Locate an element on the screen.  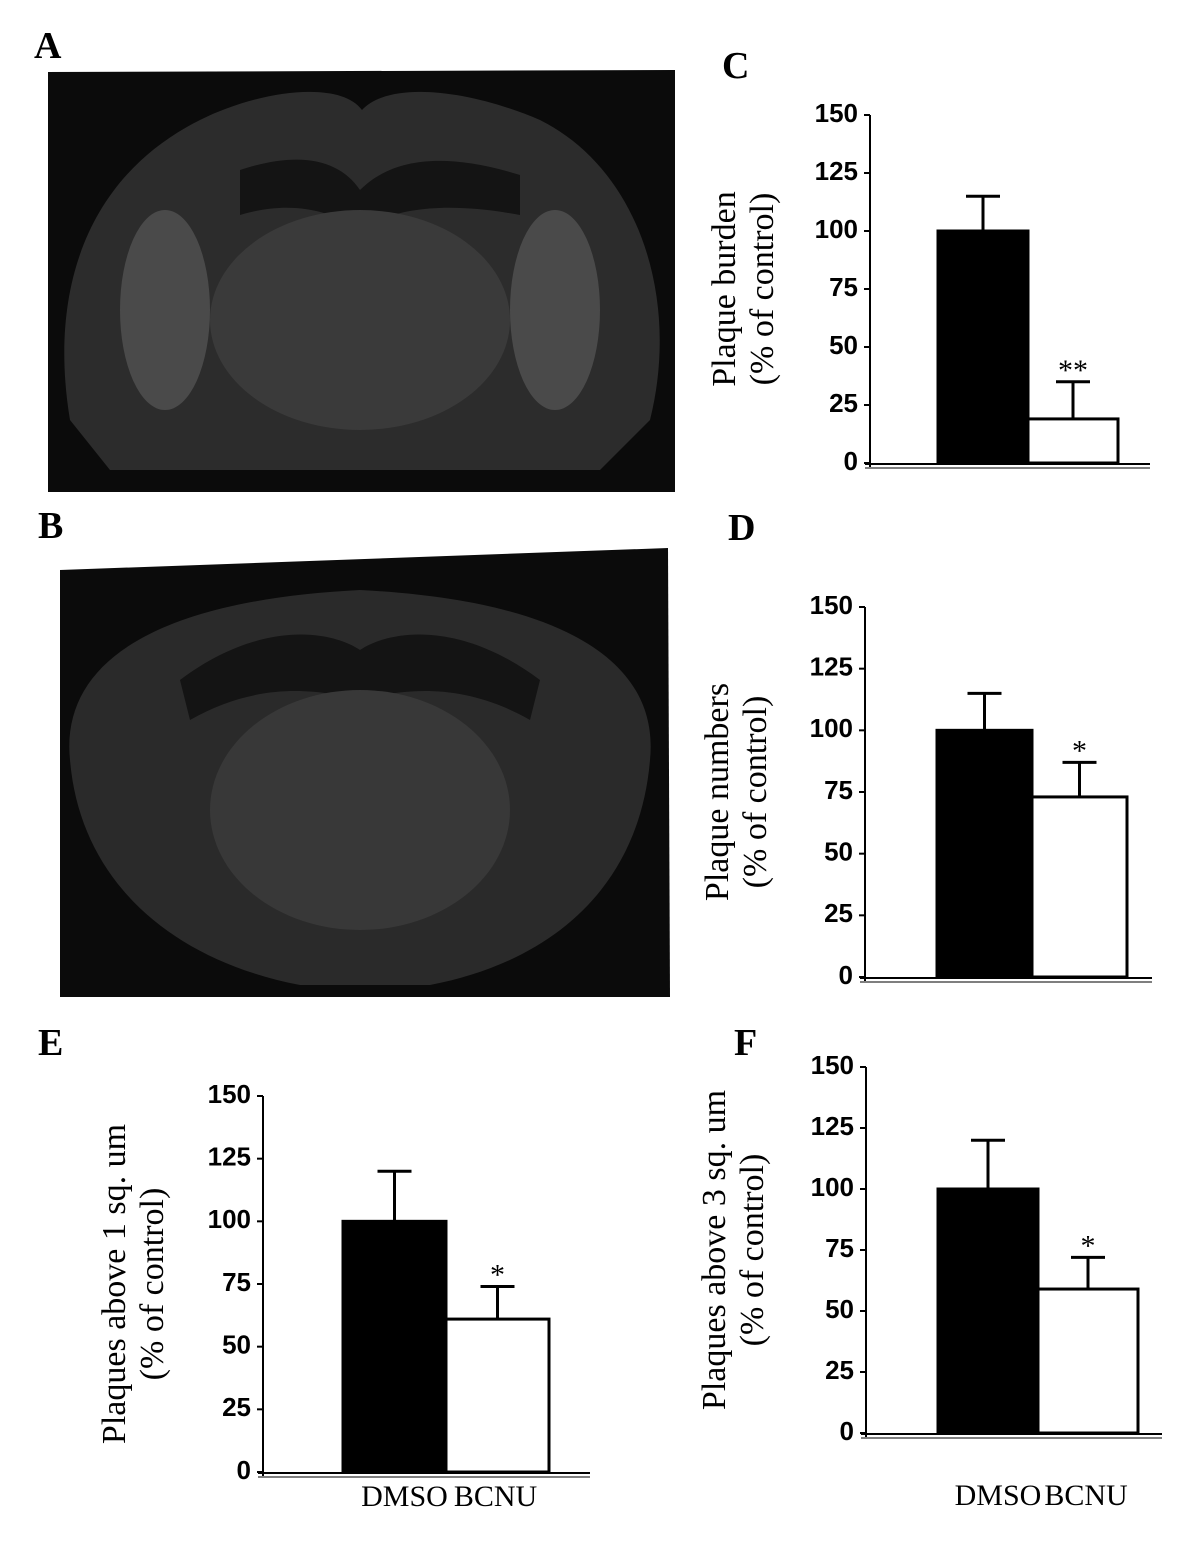
panel-label: A is located at coordinates (48, 46).